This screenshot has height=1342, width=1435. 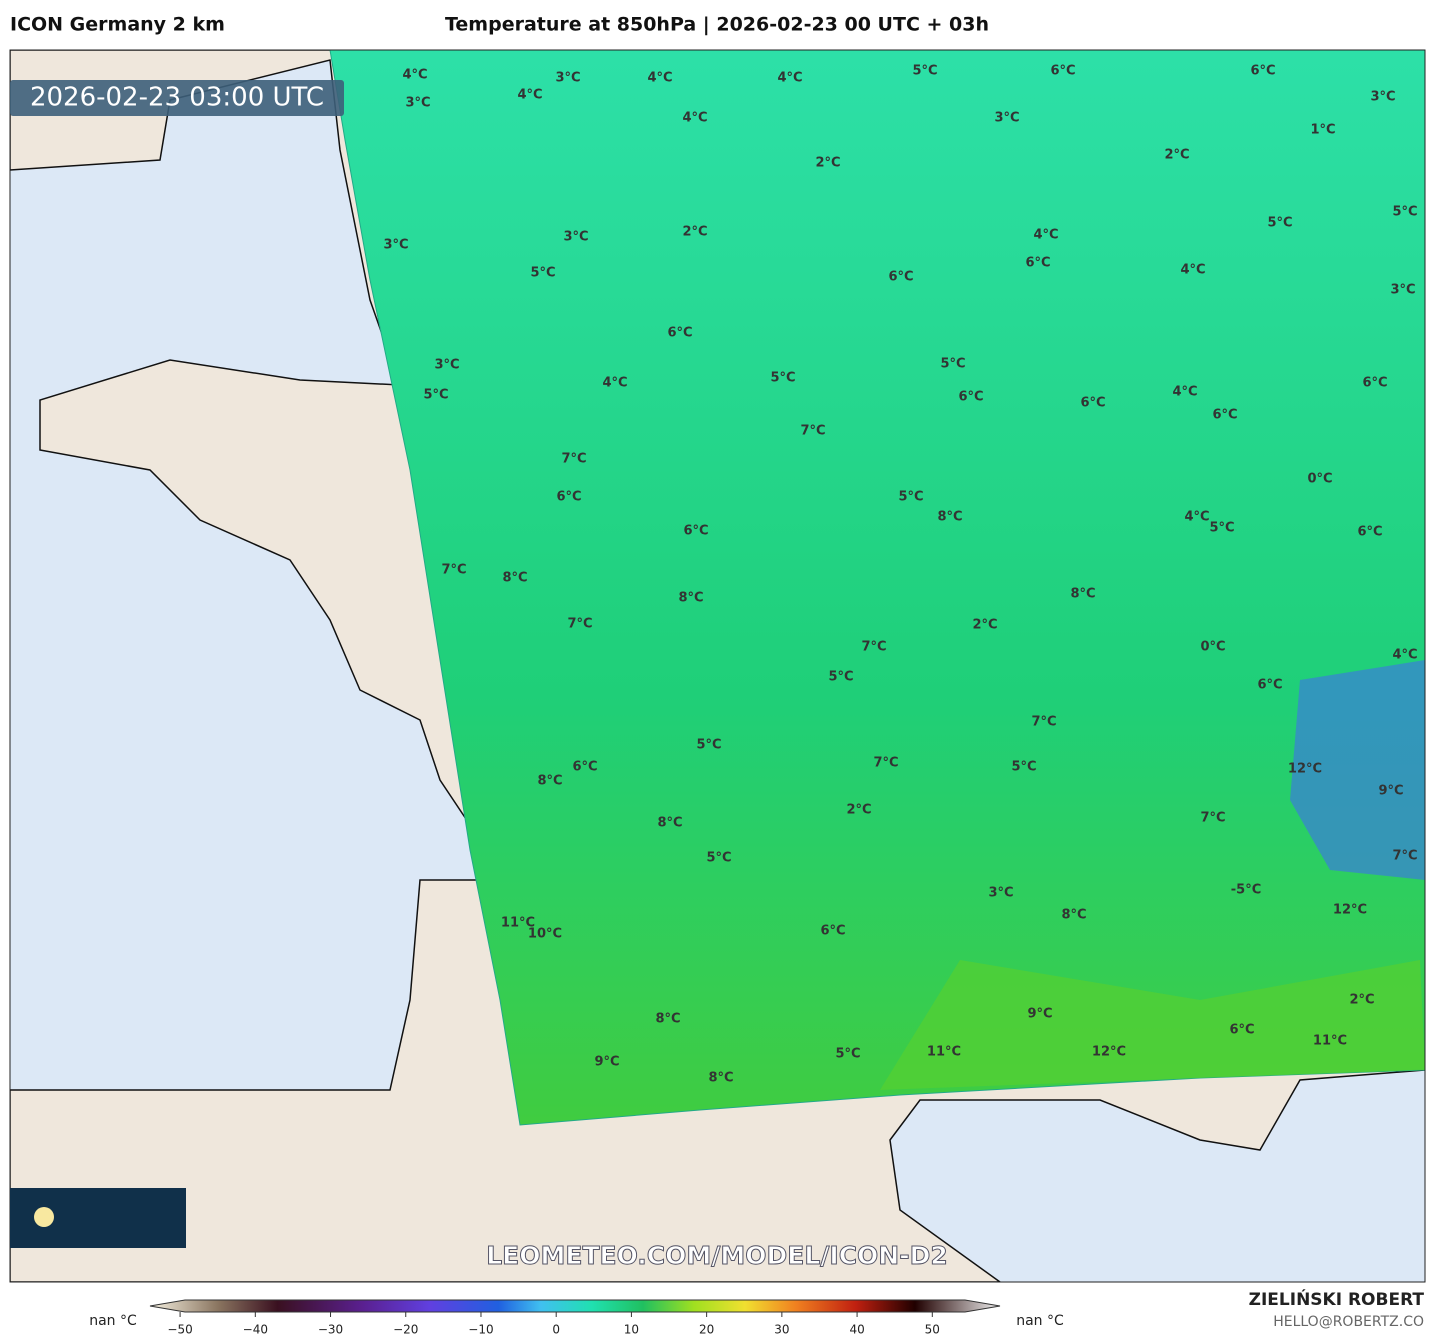 What do you see at coordinates (1357, 770) in the screenshot?
I see `cold-alps` at bounding box center [1357, 770].